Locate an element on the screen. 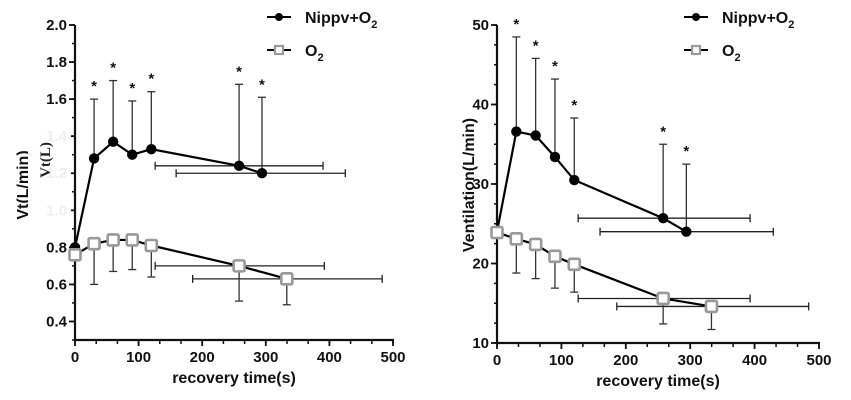 The image size is (851, 400). y-tick-label: 1.8 is located at coordinates (56, 62).